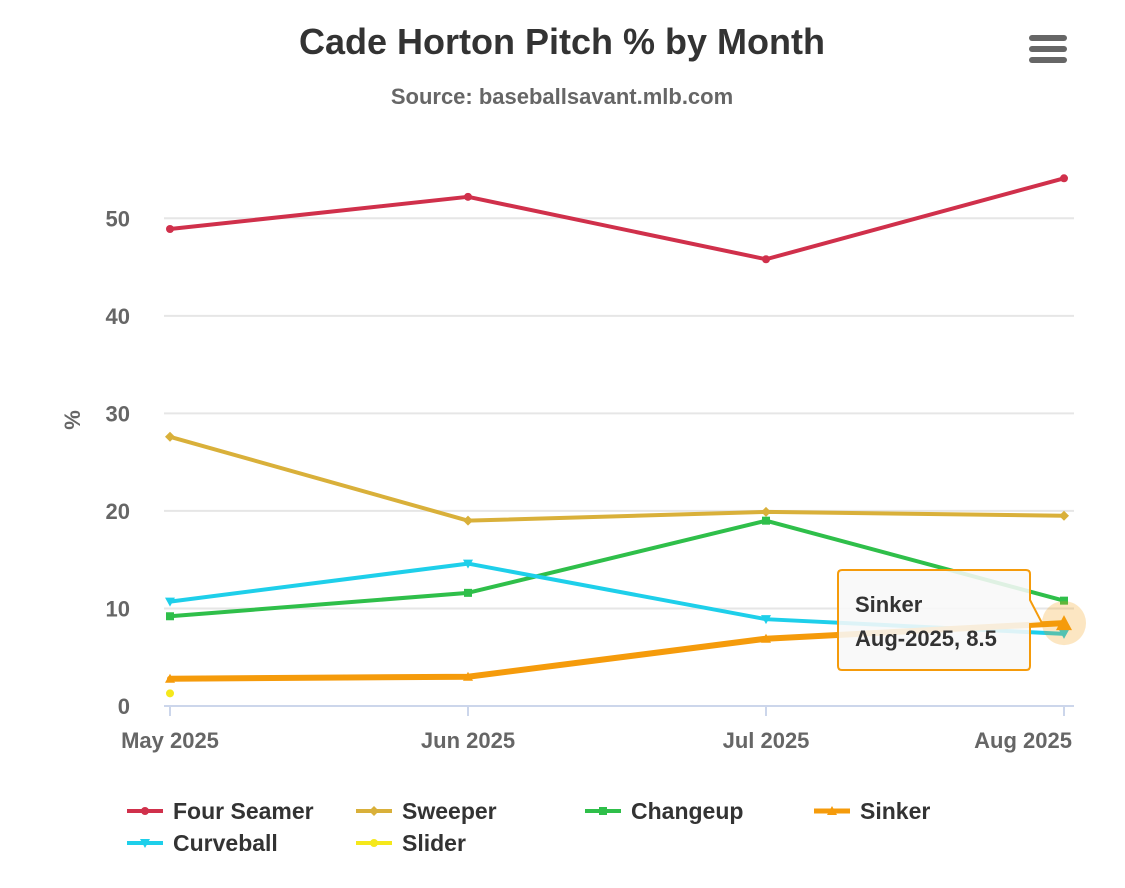 This screenshot has width=1125, height=888. What do you see at coordinates (72, 420) in the screenshot?
I see `y-axis-title: %` at bounding box center [72, 420].